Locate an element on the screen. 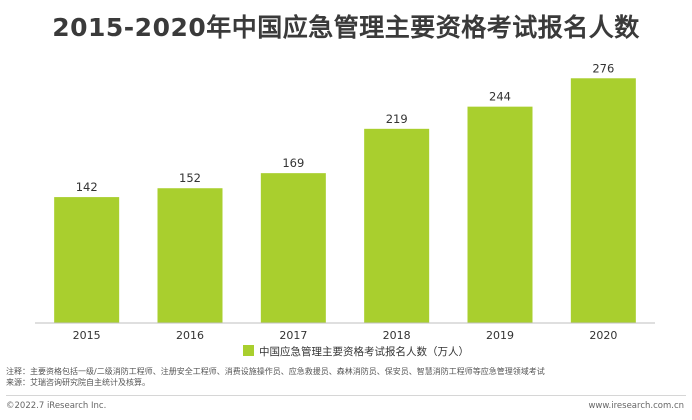 This screenshot has width=692, height=420. data-label-2019: 244 is located at coordinates (500, 97).